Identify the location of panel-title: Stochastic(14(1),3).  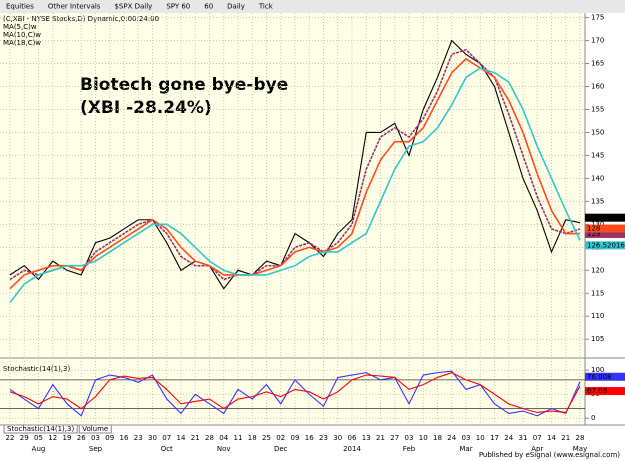
(36, 369).